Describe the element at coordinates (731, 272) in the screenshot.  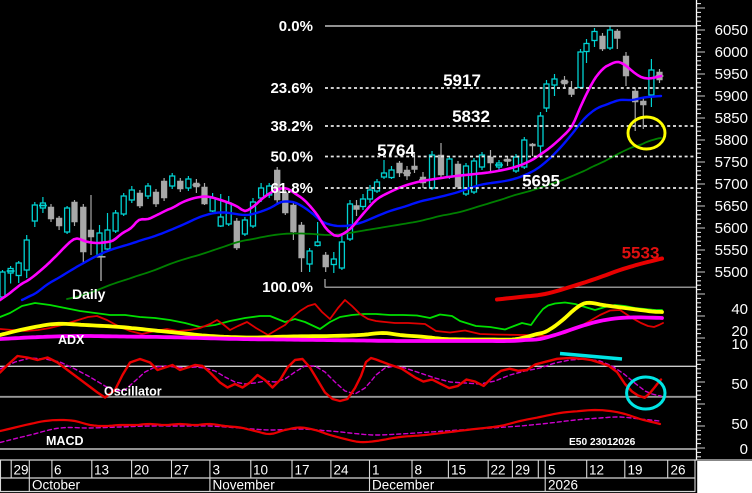
I see `svg-text: 5500` at that location.